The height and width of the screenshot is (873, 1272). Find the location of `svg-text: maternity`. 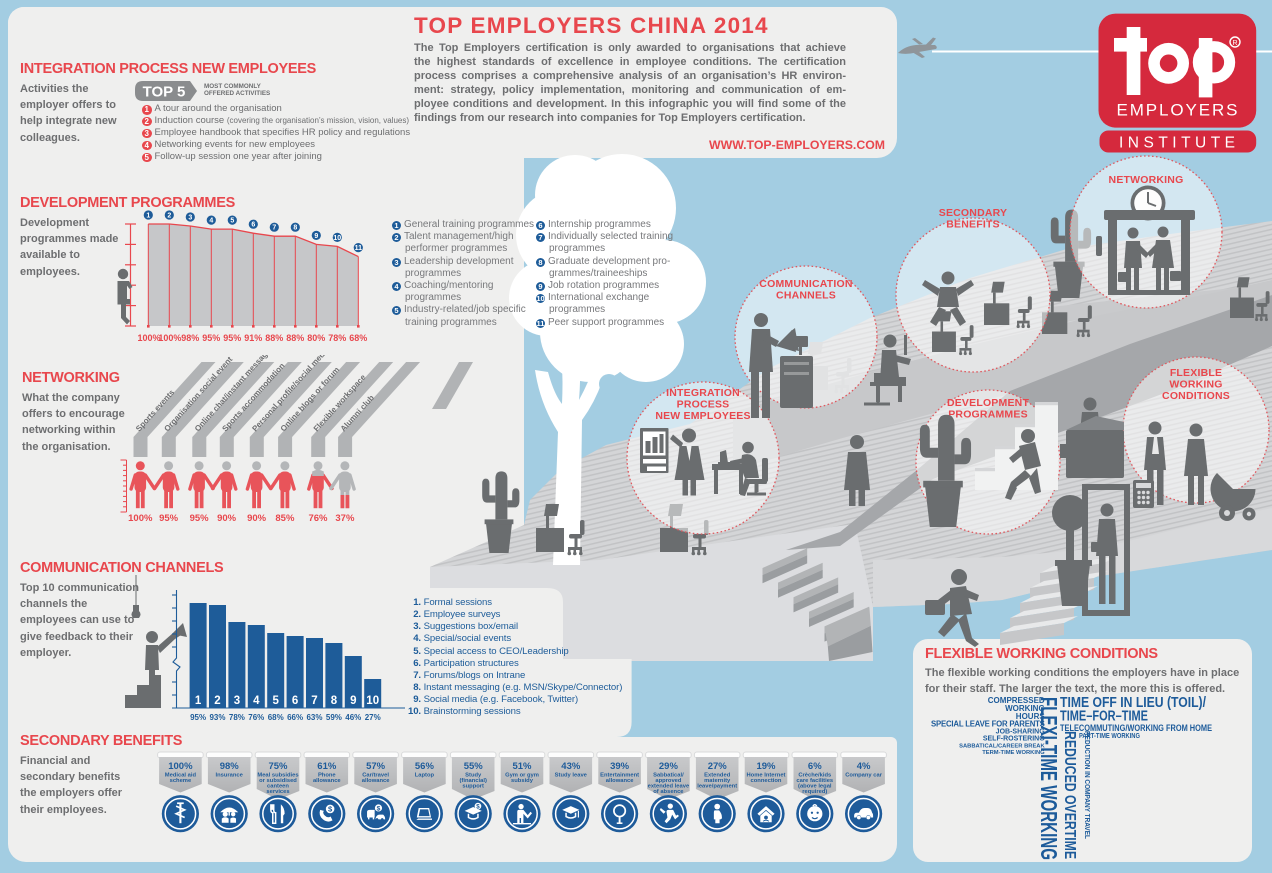

svg-text: maternity is located at coordinates (717, 781).